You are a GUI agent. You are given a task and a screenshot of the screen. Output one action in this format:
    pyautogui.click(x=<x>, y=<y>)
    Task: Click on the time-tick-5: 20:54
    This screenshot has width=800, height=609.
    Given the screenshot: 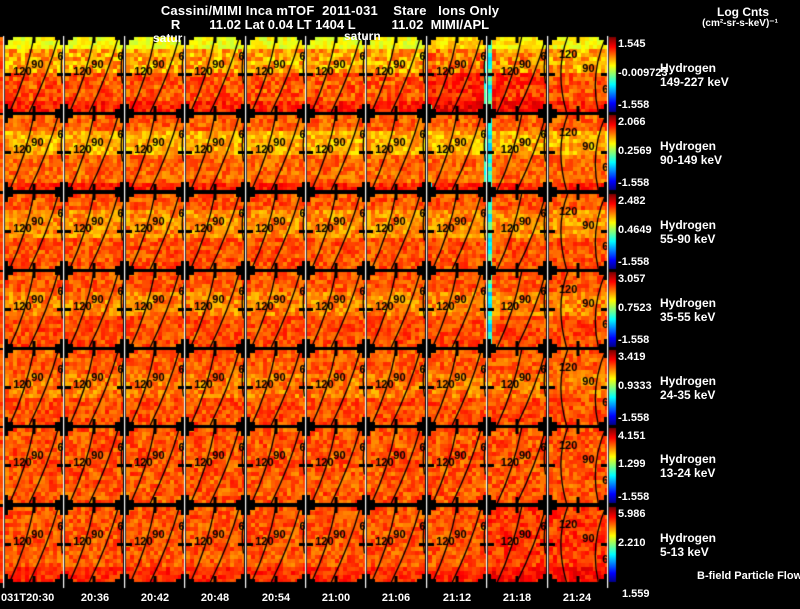 What is the action you would take?
    pyautogui.click(x=276, y=598)
    